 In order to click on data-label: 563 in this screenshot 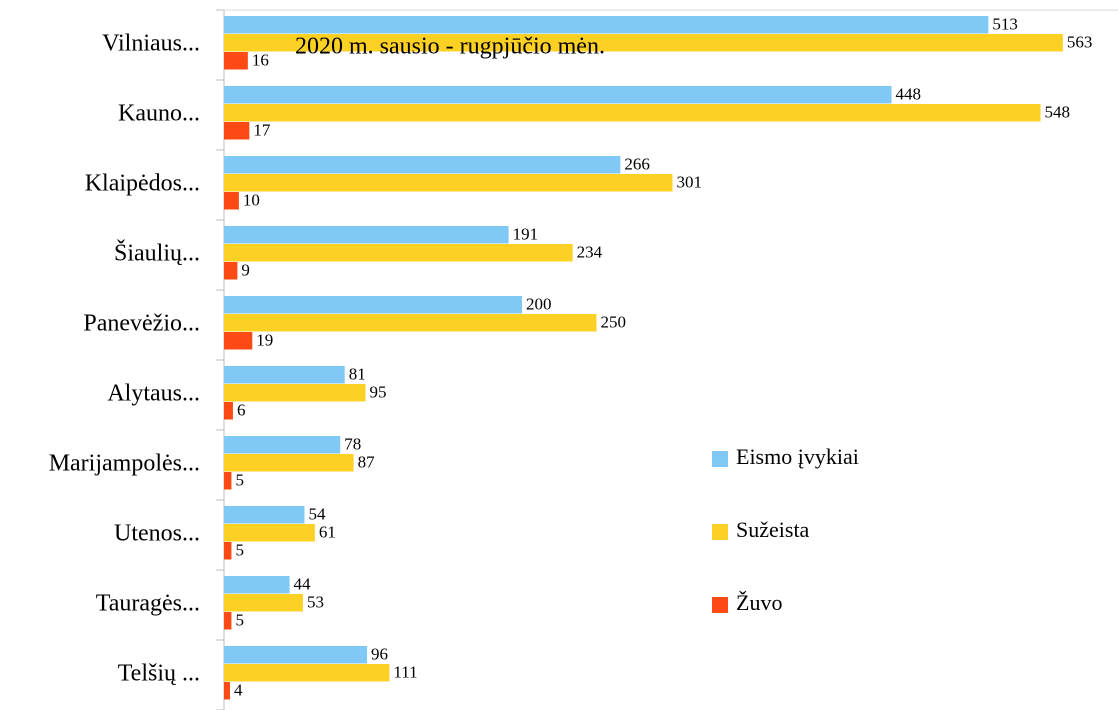, I will do `click(1080, 42)`.